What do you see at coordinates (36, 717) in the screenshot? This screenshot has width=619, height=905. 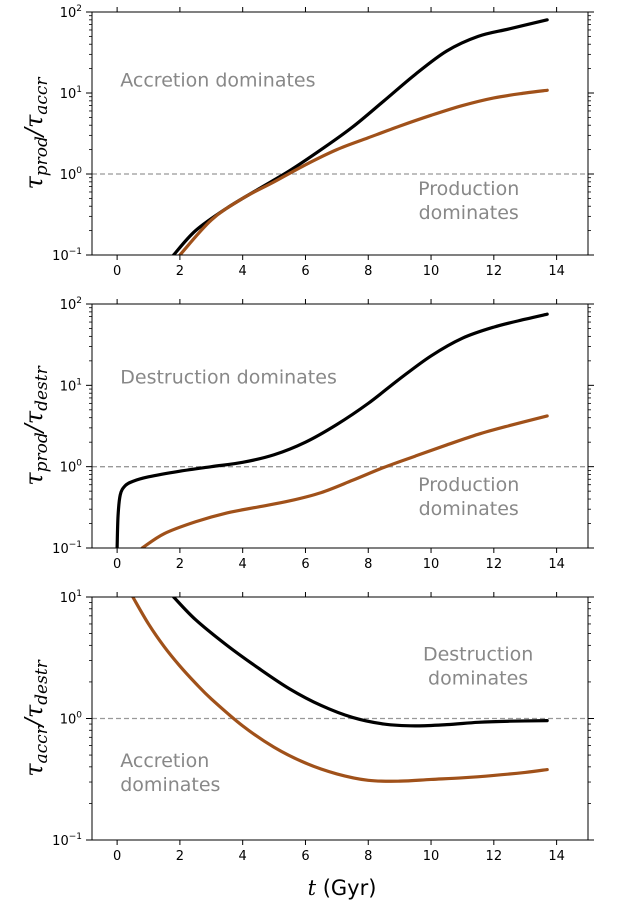 I see `y-axis-label: τaccr/τdestr` at bounding box center [36, 717].